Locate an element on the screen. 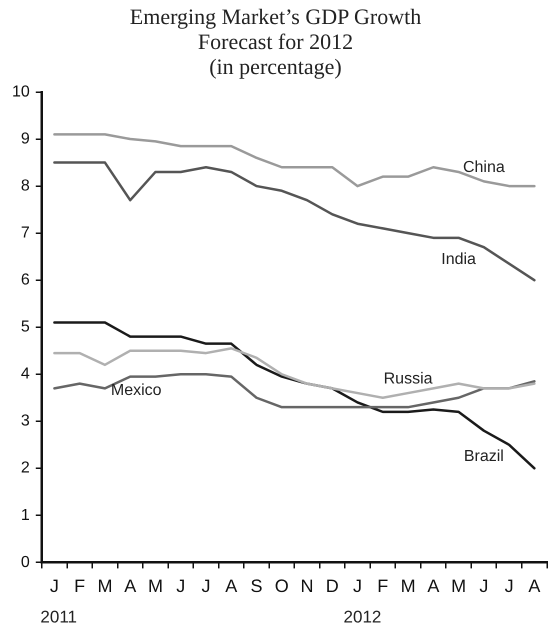 This screenshot has width=551, height=642. chart-subtitle: (in percentage) is located at coordinates (275, 66).